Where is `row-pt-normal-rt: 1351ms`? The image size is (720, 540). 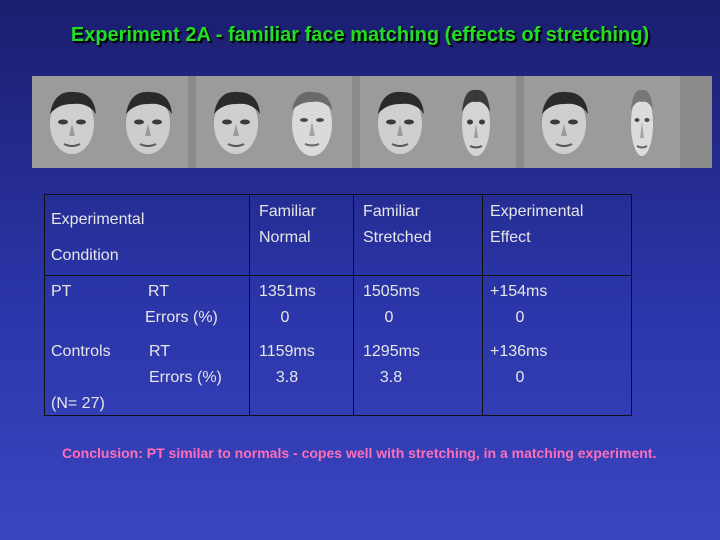
row-pt-normal-rt: 1351ms is located at coordinates (287, 291).